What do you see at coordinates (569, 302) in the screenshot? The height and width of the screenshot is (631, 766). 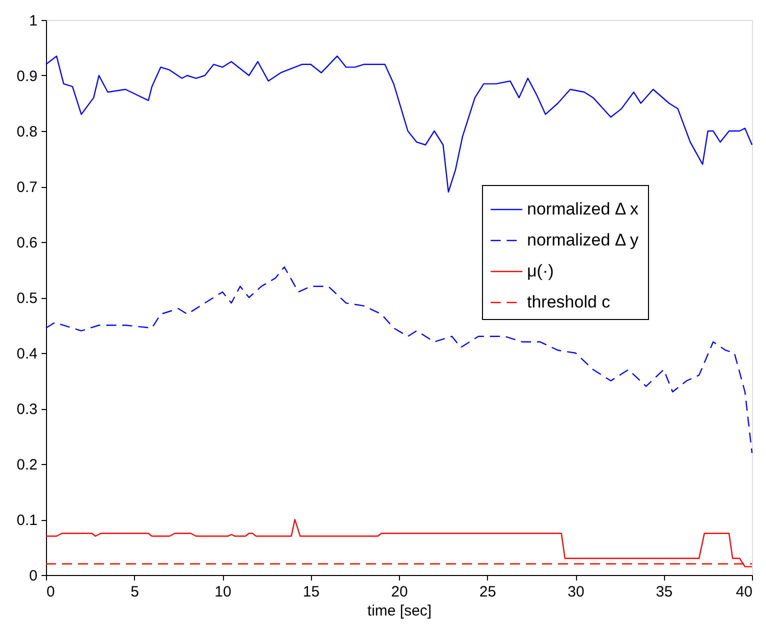 I see `legend-label: threshold c` at bounding box center [569, 302].